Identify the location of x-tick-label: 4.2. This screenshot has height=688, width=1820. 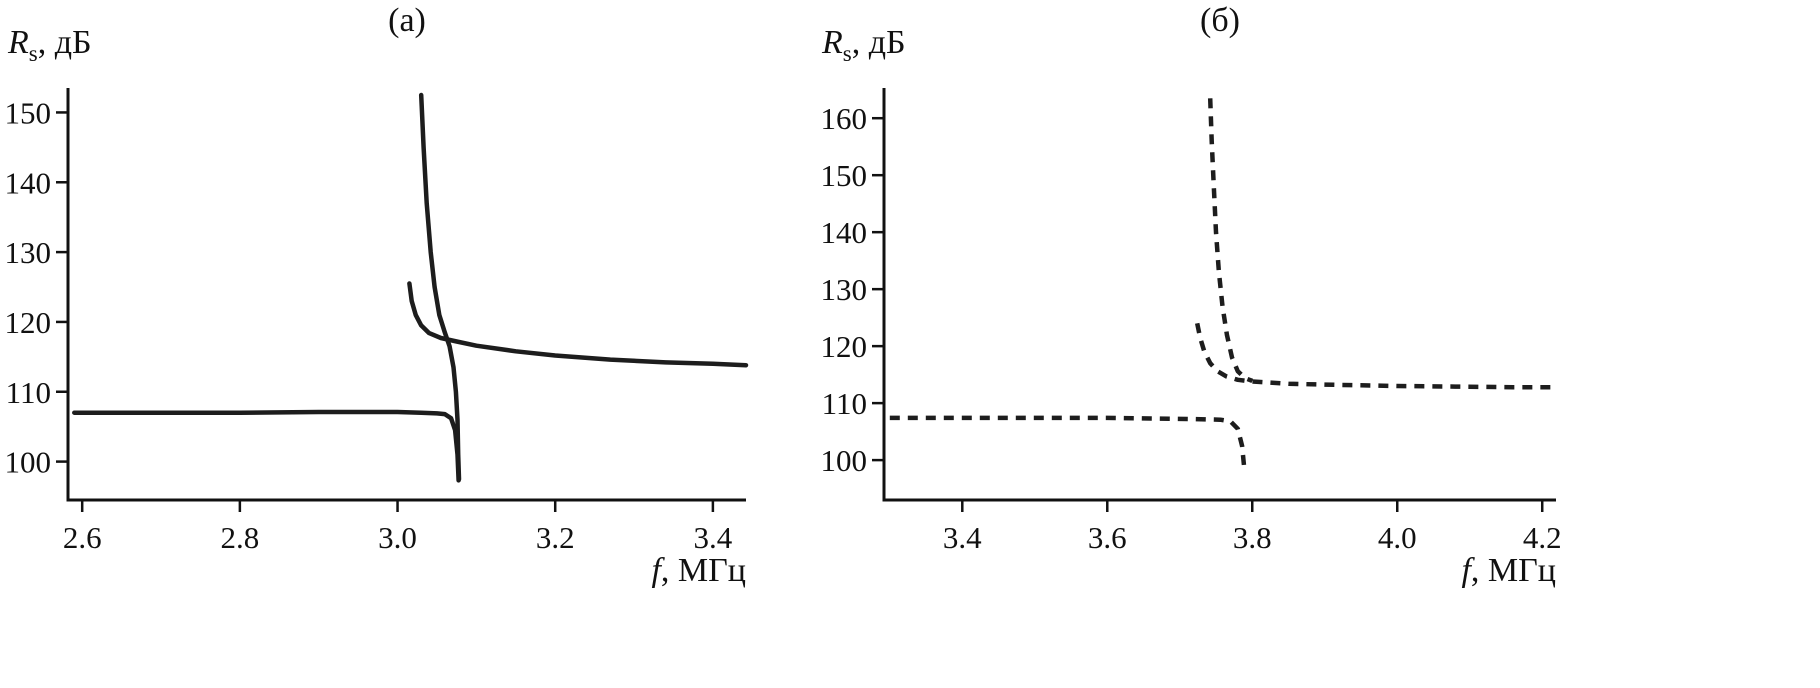
(1542, 537).